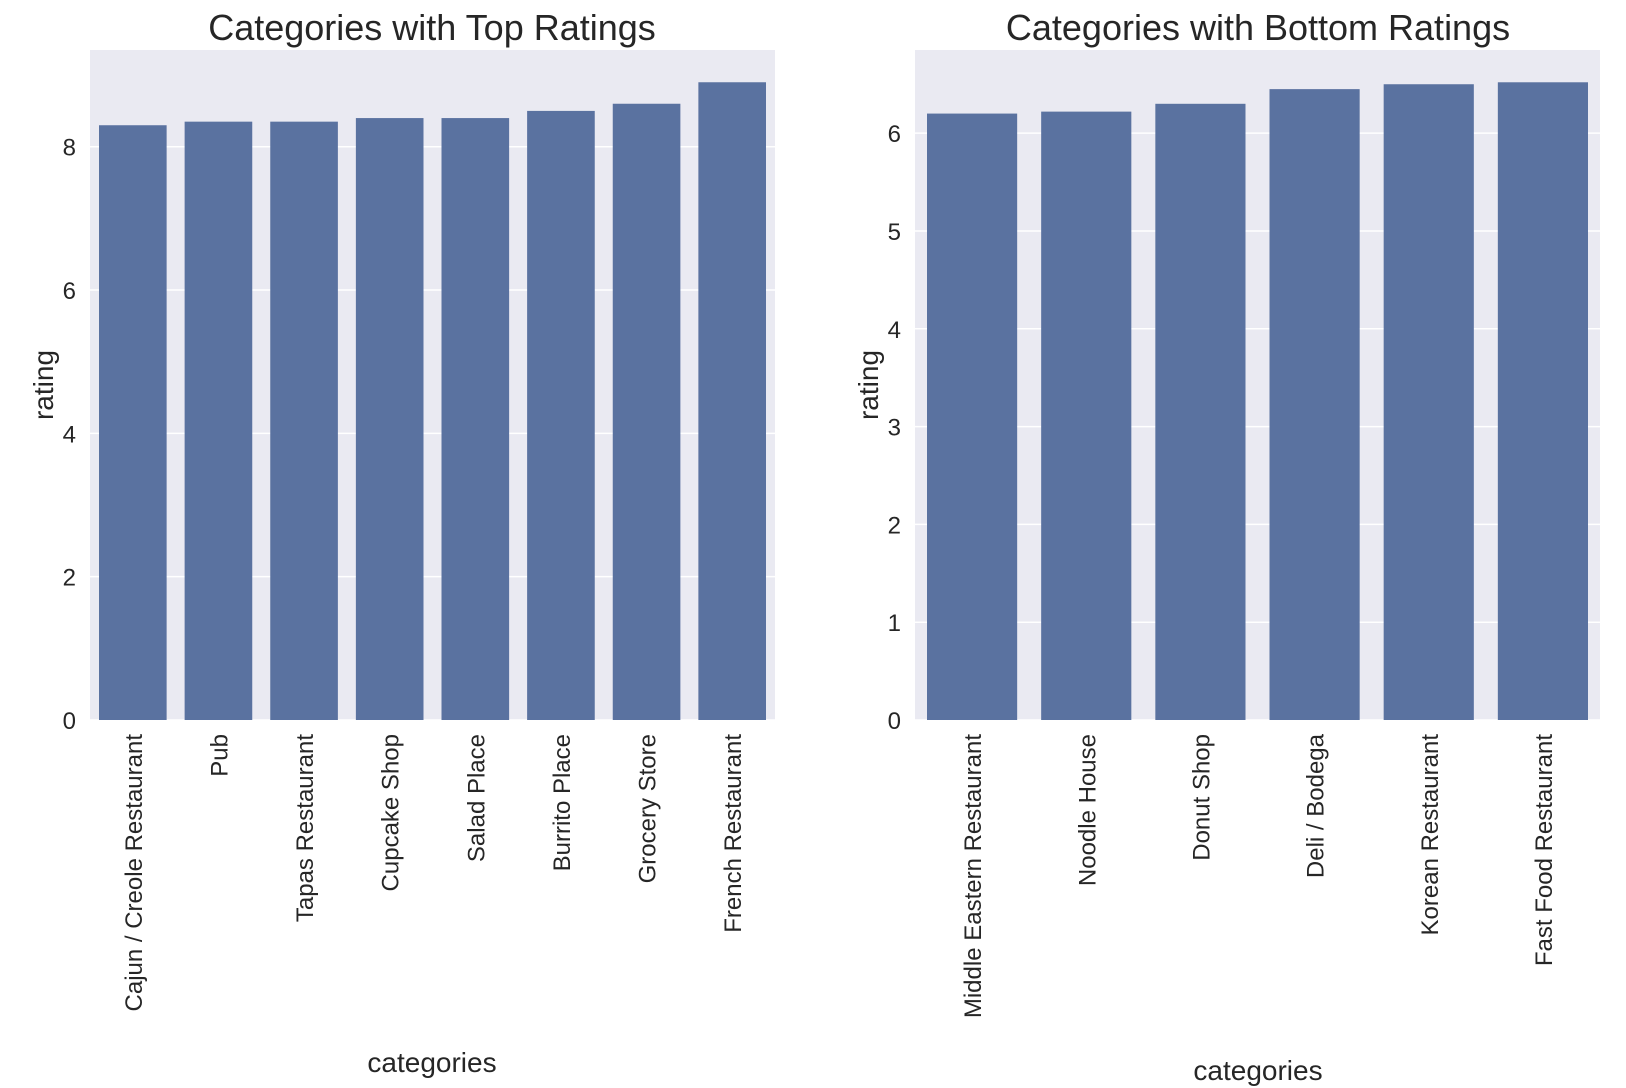 This screenshot has width=1626, height=1088. I want to click on y-tick-labels: 0 2 4 6 8, so click(69, 435).